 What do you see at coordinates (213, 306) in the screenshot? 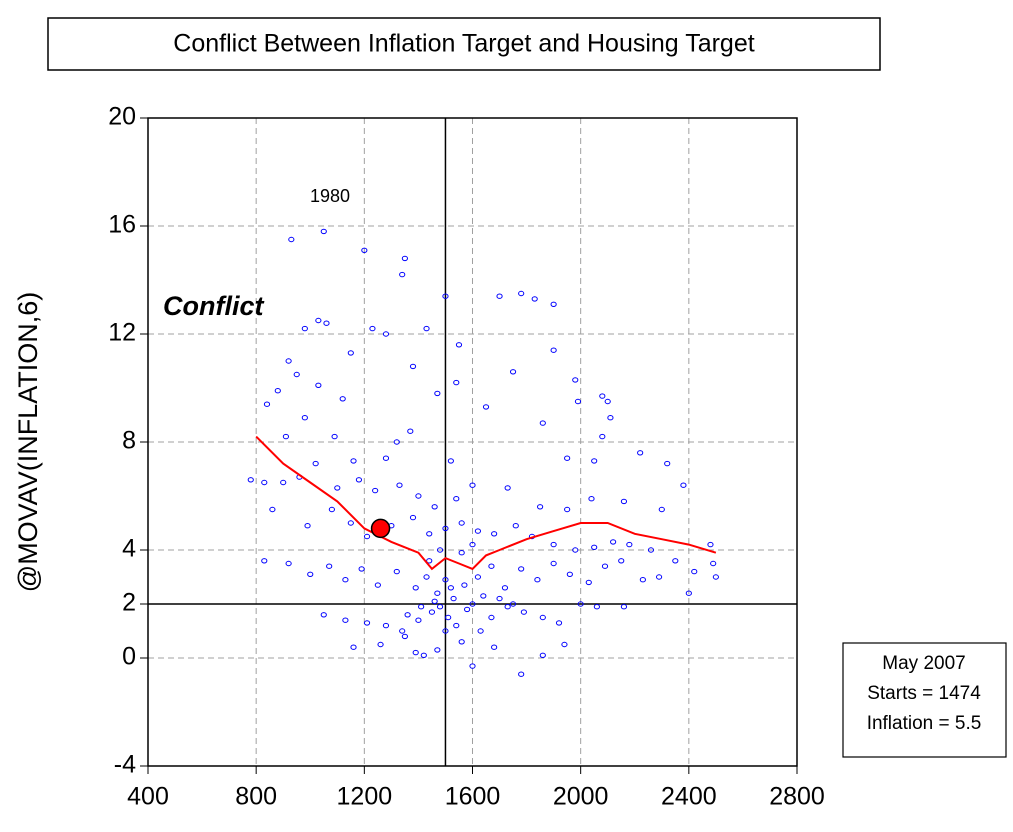
I see `annotation: Conflict` at bounding box center [213, 306].